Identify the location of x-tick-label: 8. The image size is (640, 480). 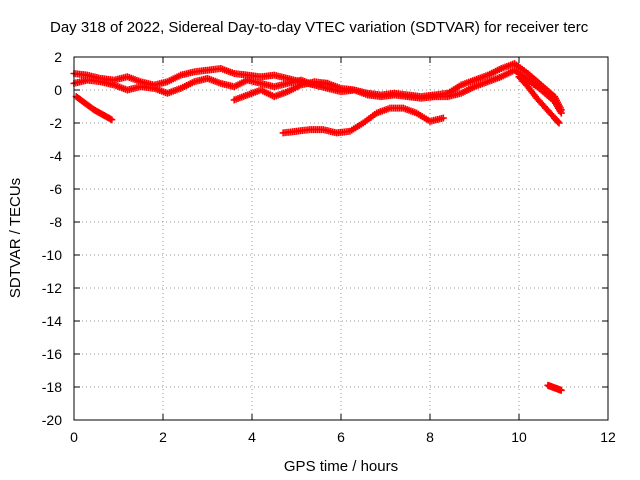
(430, 437).